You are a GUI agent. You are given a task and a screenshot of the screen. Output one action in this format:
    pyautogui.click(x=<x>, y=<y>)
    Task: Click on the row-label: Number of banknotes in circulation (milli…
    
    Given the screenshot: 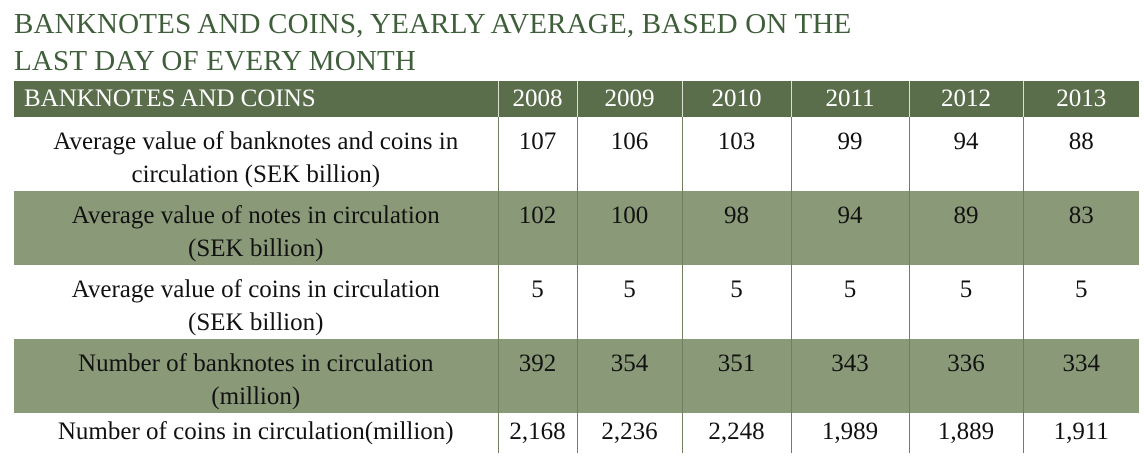 What is the action you would take?
    pyautogui.click(x=256, y=376)
    